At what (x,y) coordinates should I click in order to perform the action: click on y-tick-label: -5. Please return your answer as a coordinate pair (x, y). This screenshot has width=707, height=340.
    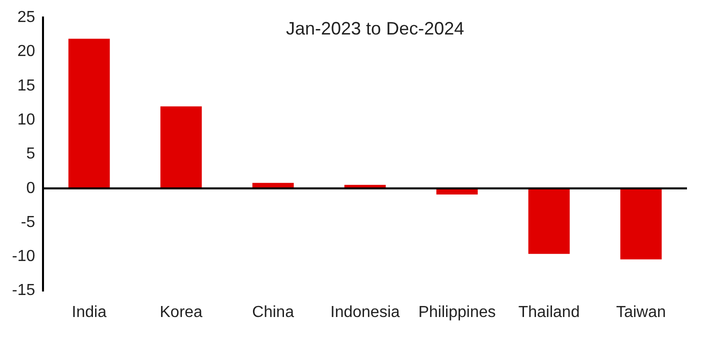
    Looking at the image, I should click on (28, 222).